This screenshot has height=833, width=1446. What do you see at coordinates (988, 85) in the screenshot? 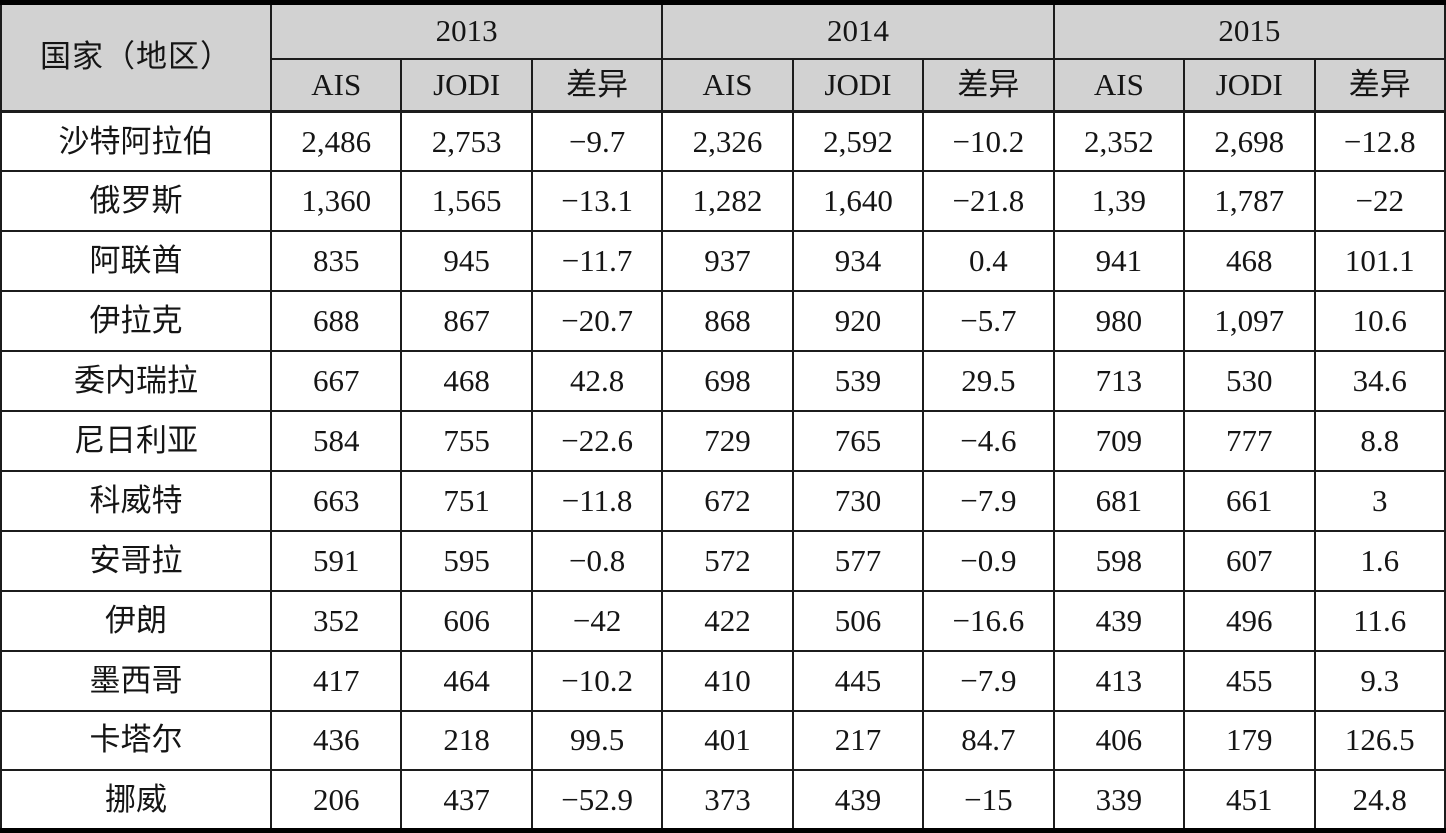
I see `subheader-2014-diff: 差异` at bounding box center [988, 85].